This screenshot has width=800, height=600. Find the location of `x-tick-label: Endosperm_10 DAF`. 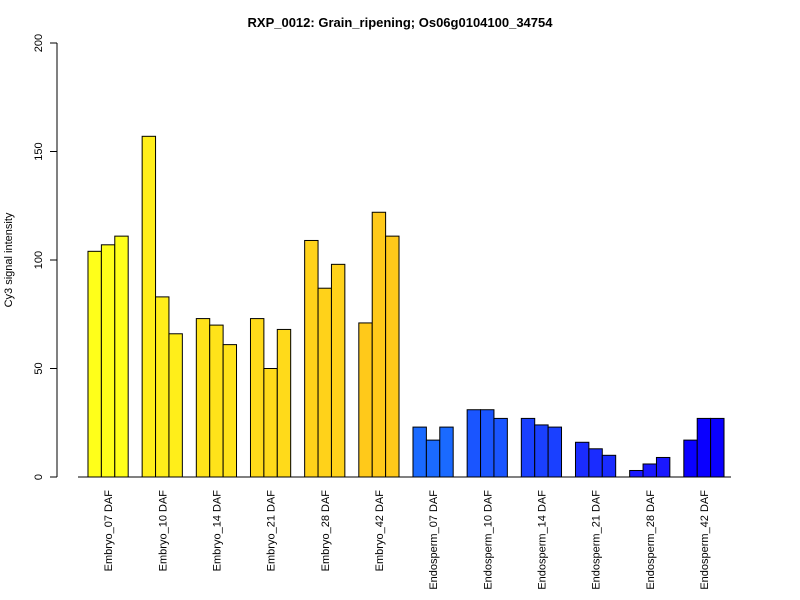

x-tick-label: Endosperm_10 DAF is located at coordinates (488, 540).